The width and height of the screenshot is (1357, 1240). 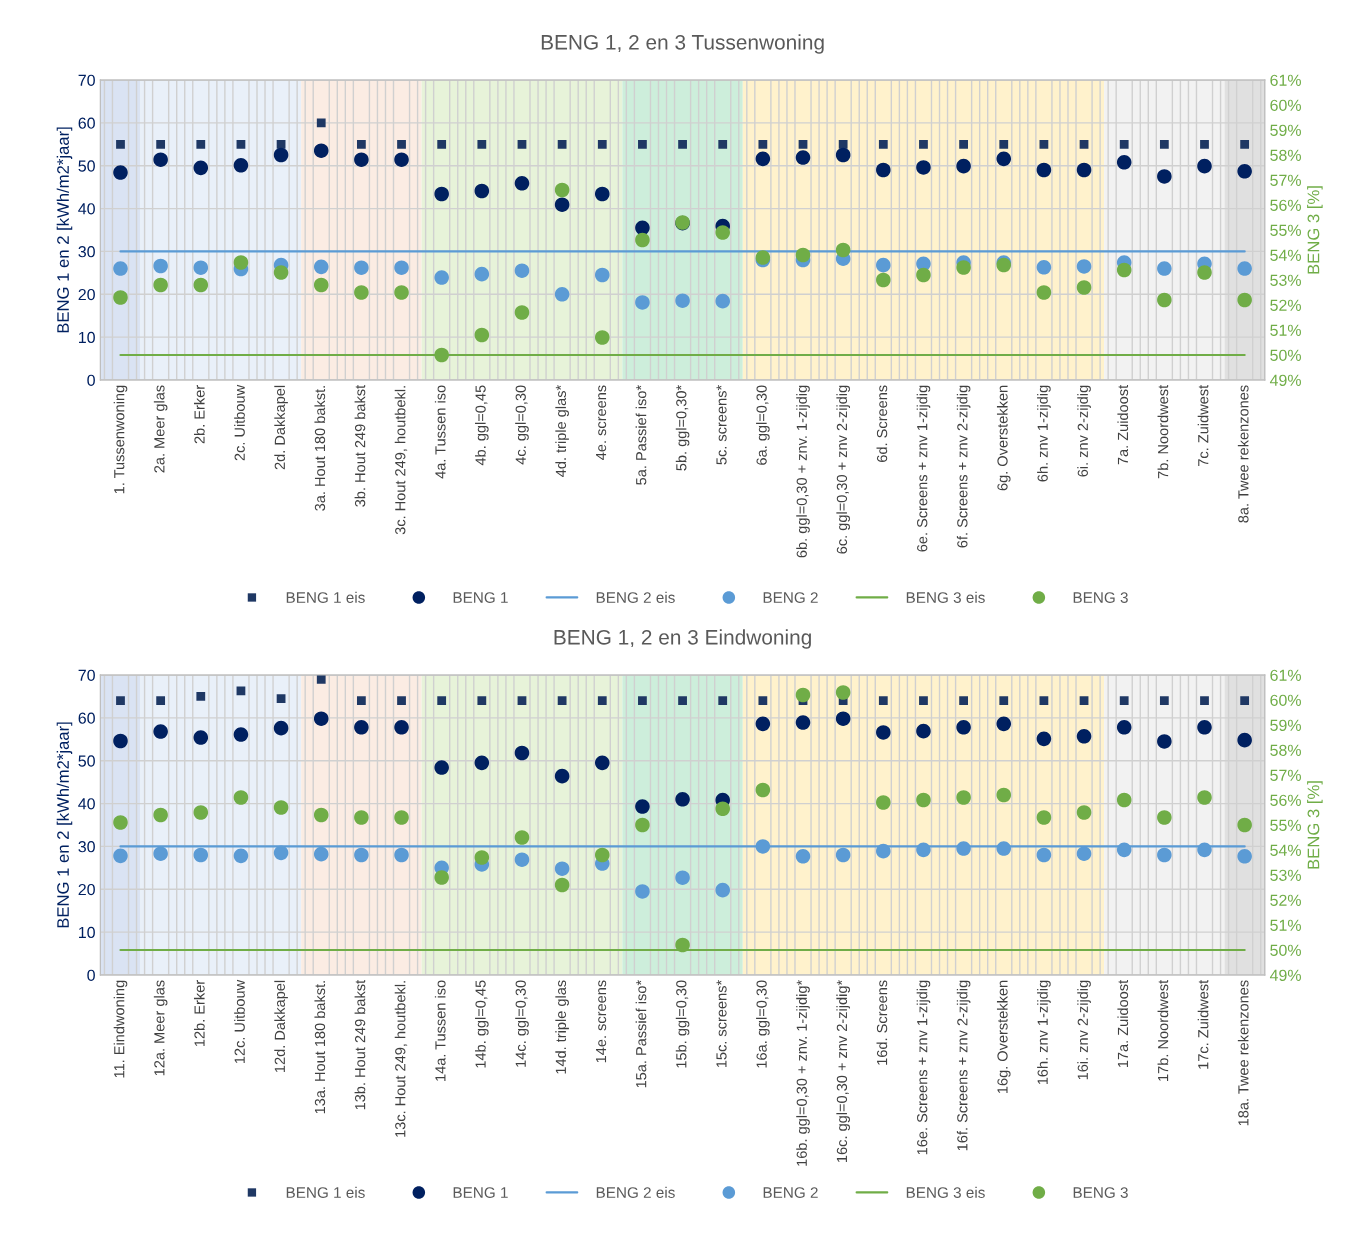 I want to click on x-tick-label: 13c. Hout 249, houtbekl., so click(x=401, y=1059).